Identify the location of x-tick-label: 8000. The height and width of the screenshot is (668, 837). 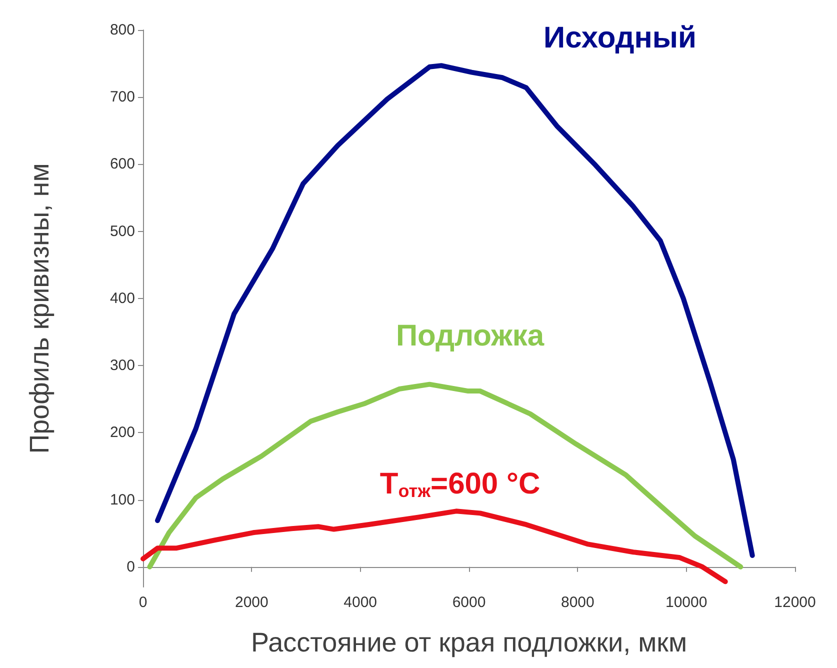
(577, 602).